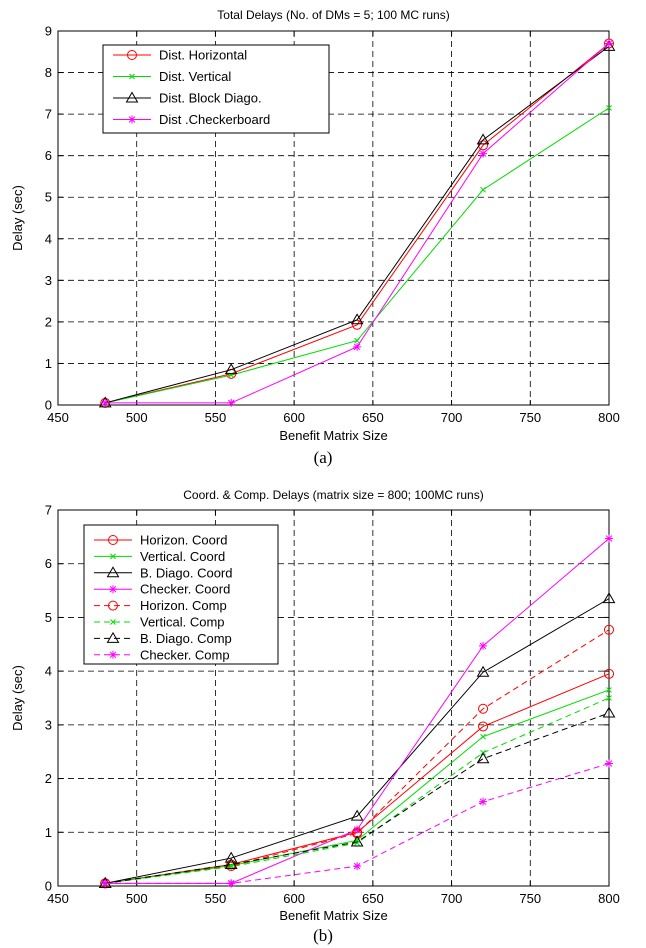 Image resolution: width=646 pixels, height=948 pixels. I want to click on legend-label: Checker. Coord, so click(185, 589).